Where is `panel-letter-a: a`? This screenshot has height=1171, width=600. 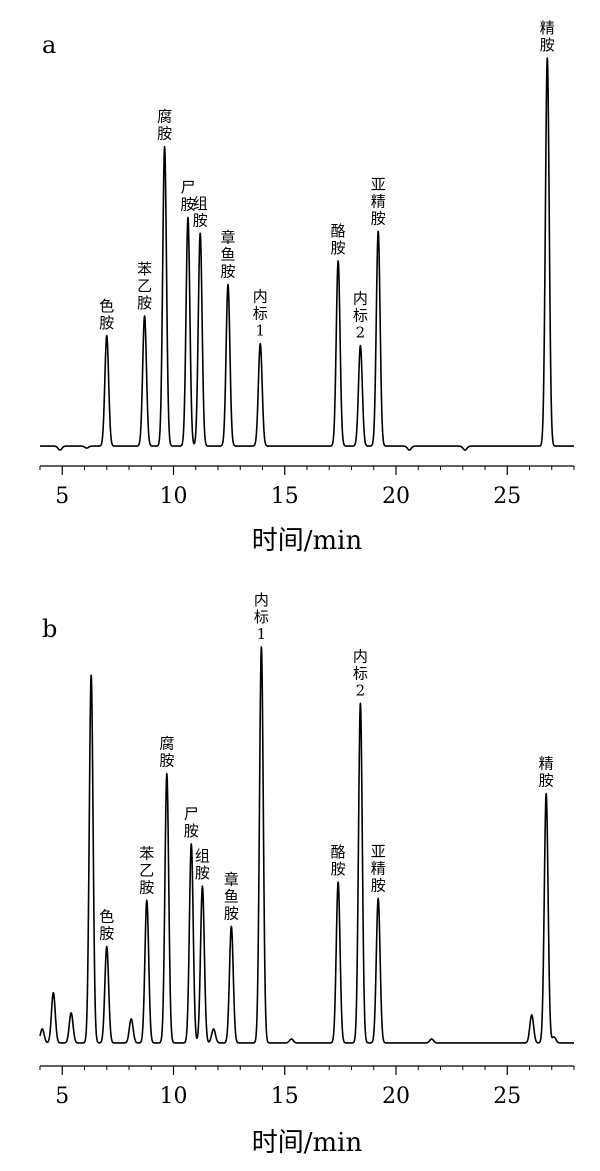 panel-letter-a: a is located at coordinates (49, 45).